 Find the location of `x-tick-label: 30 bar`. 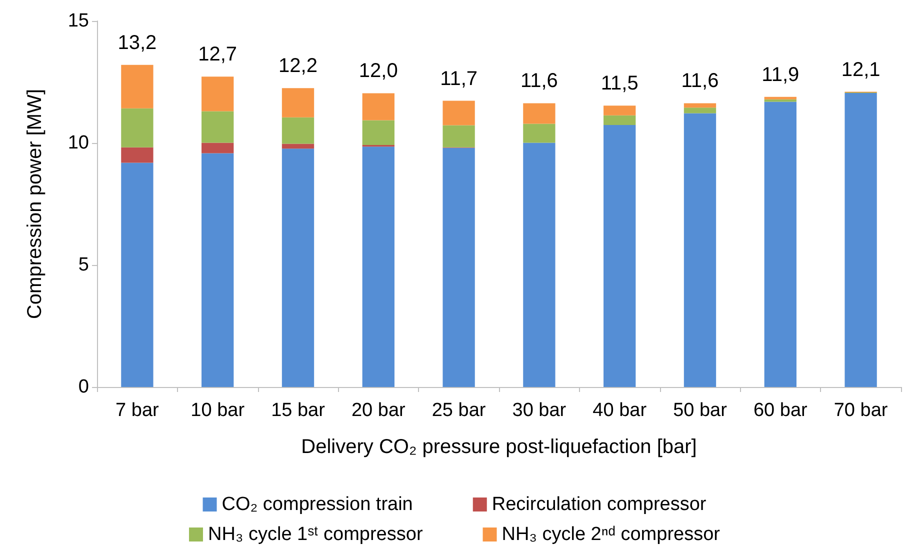

x-tick-label: 30 bar is located at coordinates (539, 410).